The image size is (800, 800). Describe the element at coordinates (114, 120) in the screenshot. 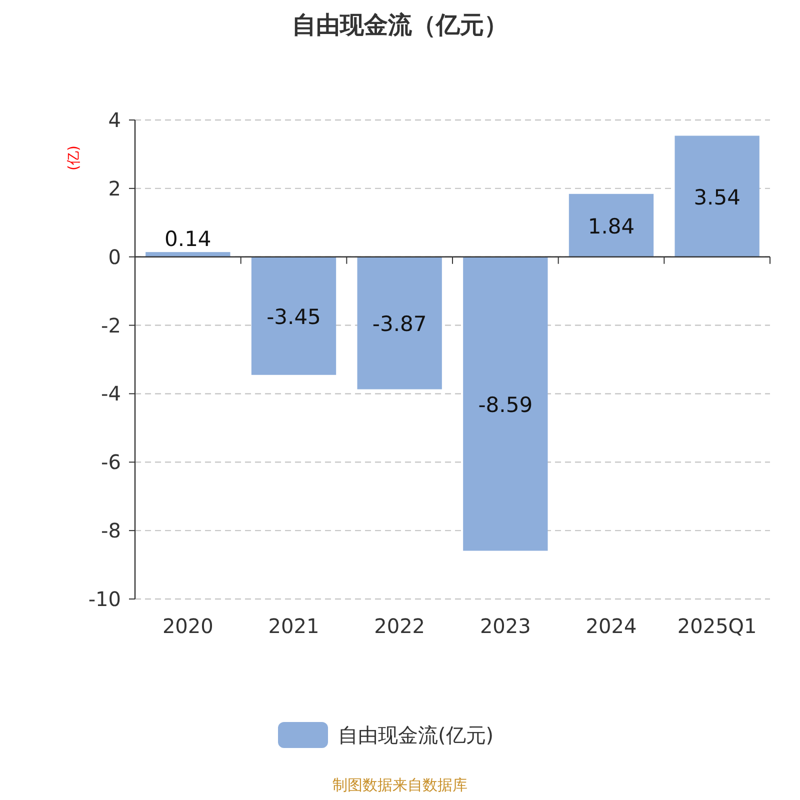

I see `y-tick-label: 4` at that location.